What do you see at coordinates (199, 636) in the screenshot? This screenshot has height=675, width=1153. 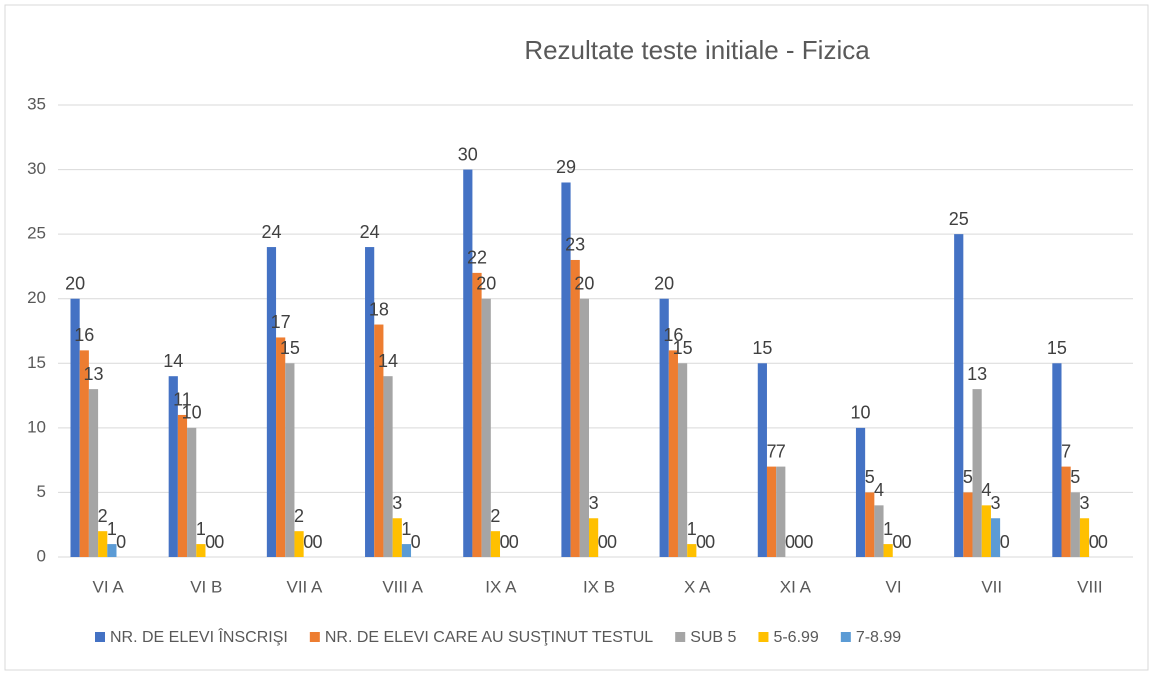 I see `legend-label: NR. DE ELEVI ÎNSCRIŞI` at bounding box center [199, 636].